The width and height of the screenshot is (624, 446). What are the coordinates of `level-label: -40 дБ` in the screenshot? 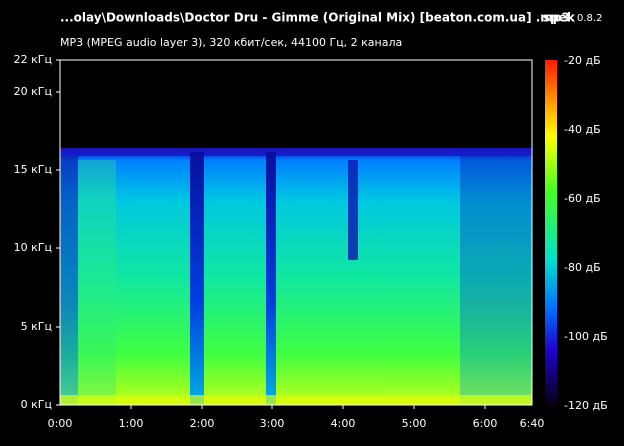 It's located at (582, 129).